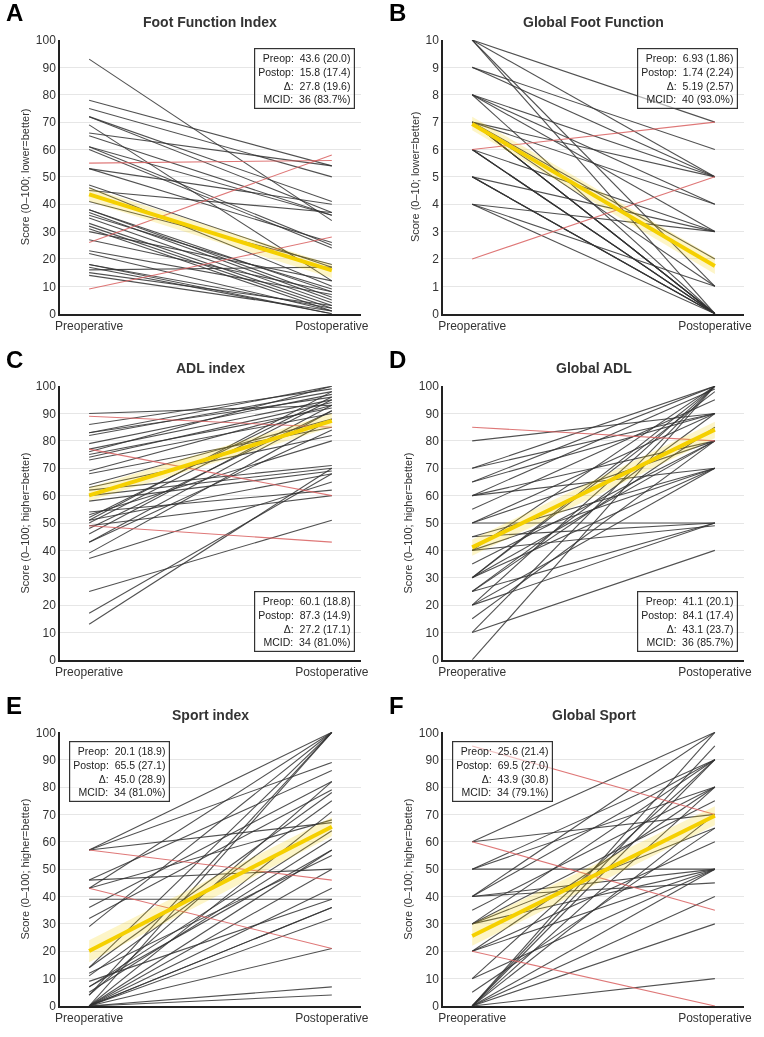  Describe the element at coordinates (436, 122) in the screenshot. I see `y-tick-label: 7` at that location.